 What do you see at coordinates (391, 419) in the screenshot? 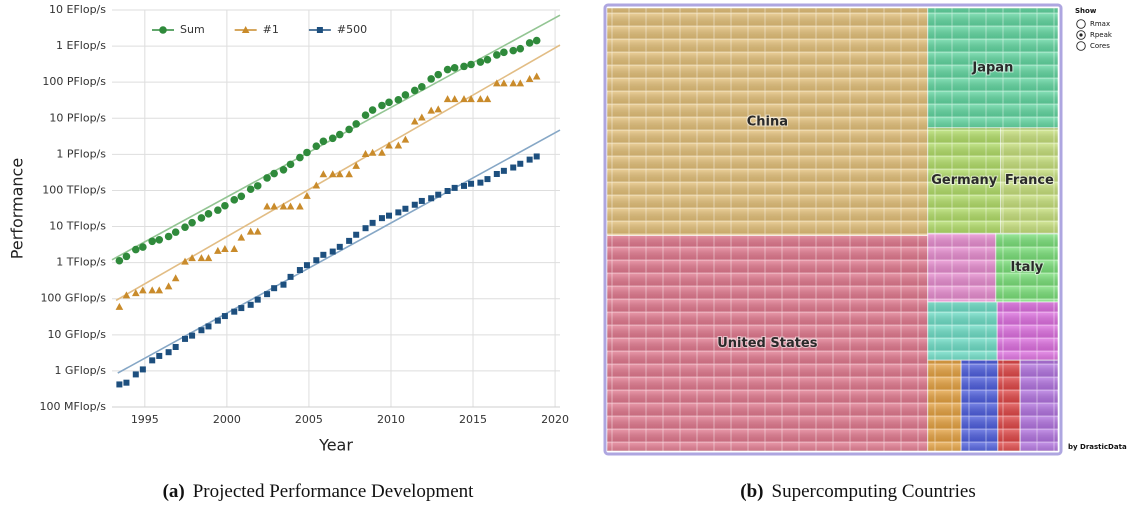
I see `x-tick-label: 2010` at bounding box center [391, 419].